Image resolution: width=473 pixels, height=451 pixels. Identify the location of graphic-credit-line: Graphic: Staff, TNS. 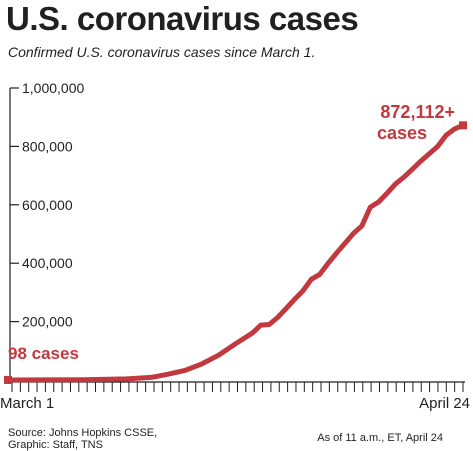
(55, 445).